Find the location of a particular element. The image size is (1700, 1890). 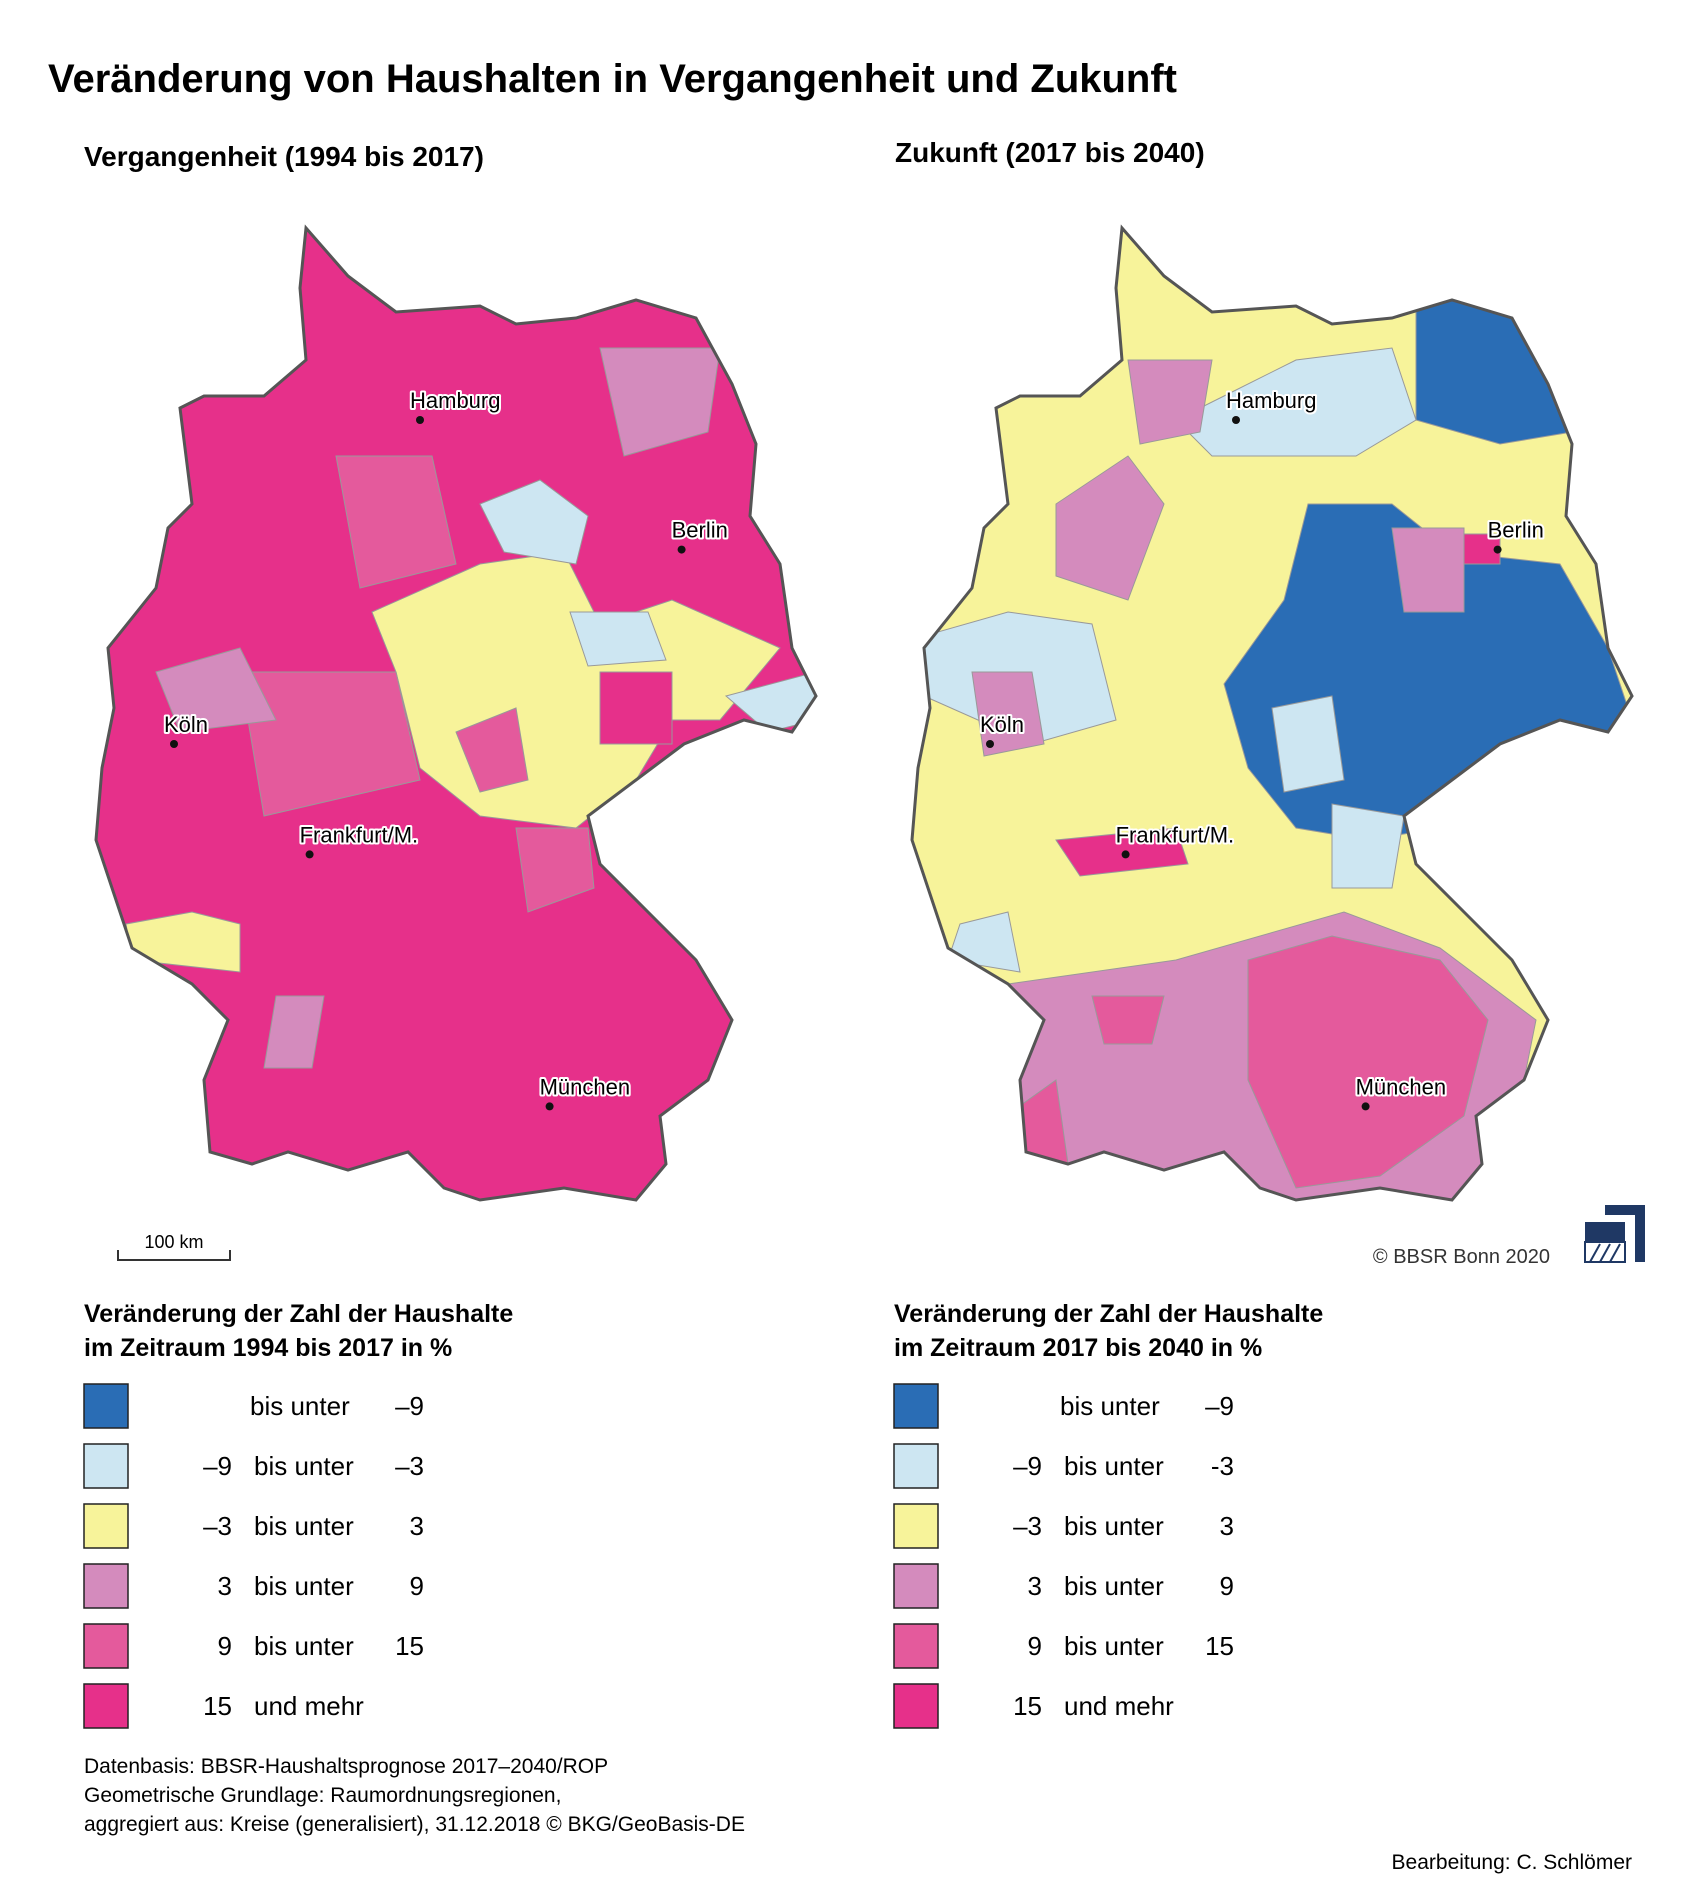

scale-bar: 100 km is located at coordinates (174, 1246).